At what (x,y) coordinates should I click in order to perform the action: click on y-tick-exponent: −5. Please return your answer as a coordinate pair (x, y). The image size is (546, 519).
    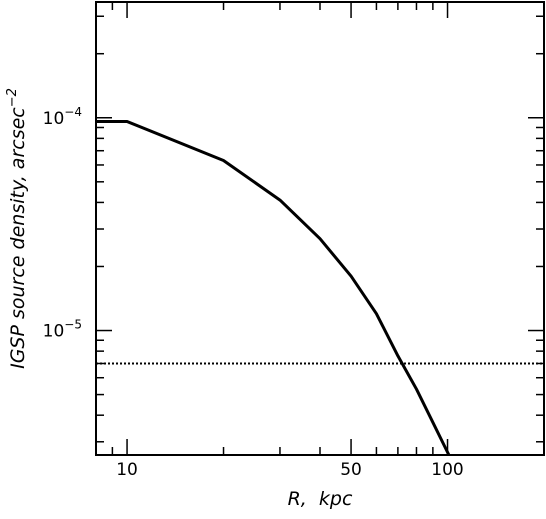
    Looking at the image, I should click on (73, 325).